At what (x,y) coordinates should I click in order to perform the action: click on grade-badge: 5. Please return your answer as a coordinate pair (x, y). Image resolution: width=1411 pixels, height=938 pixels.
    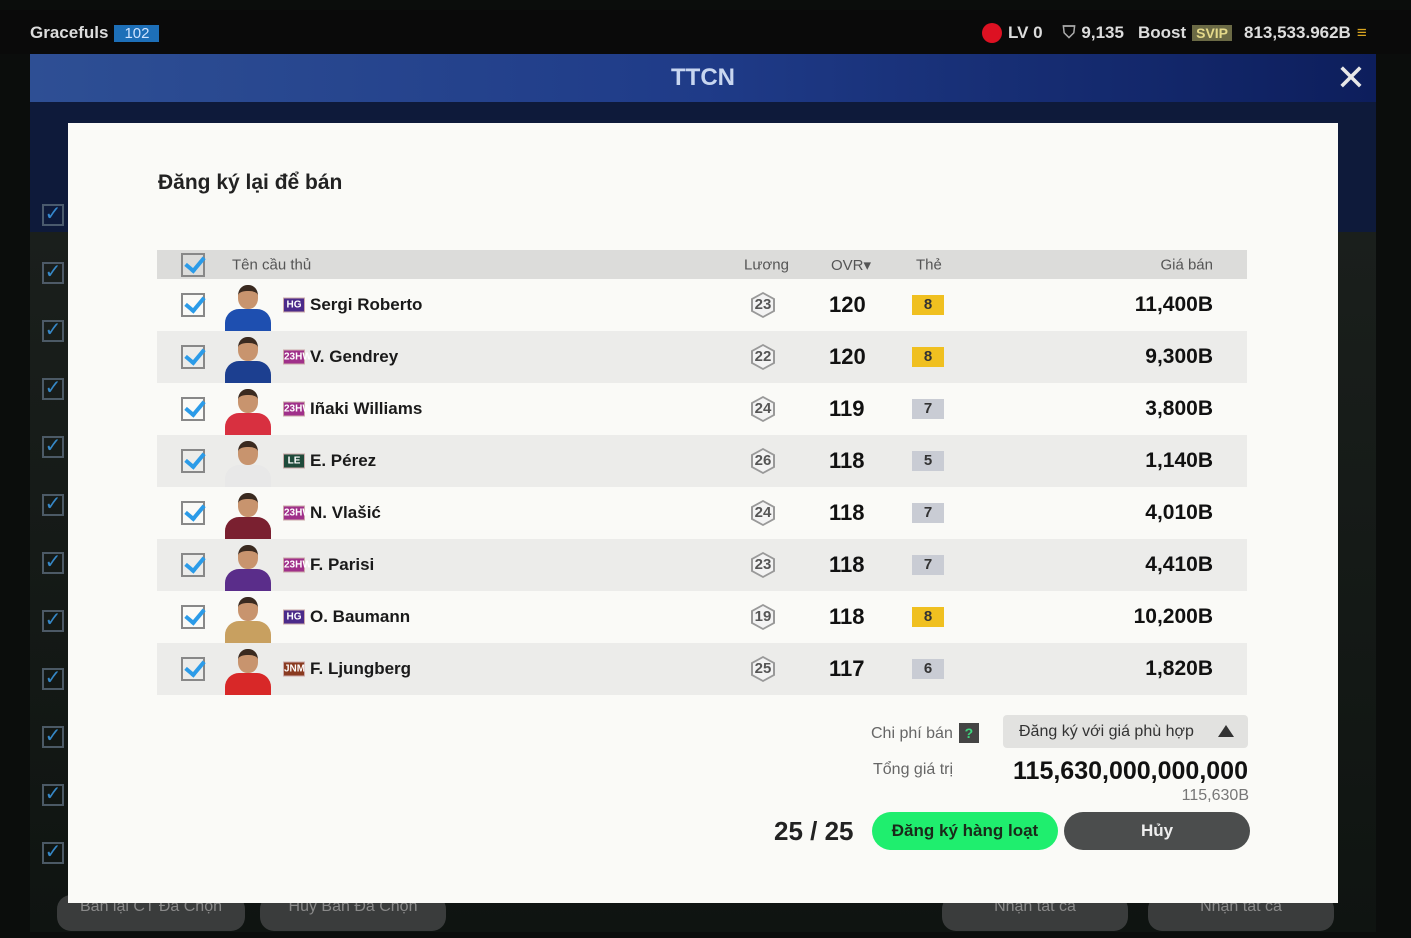
    Looking at the image, I should click on (928, 461).